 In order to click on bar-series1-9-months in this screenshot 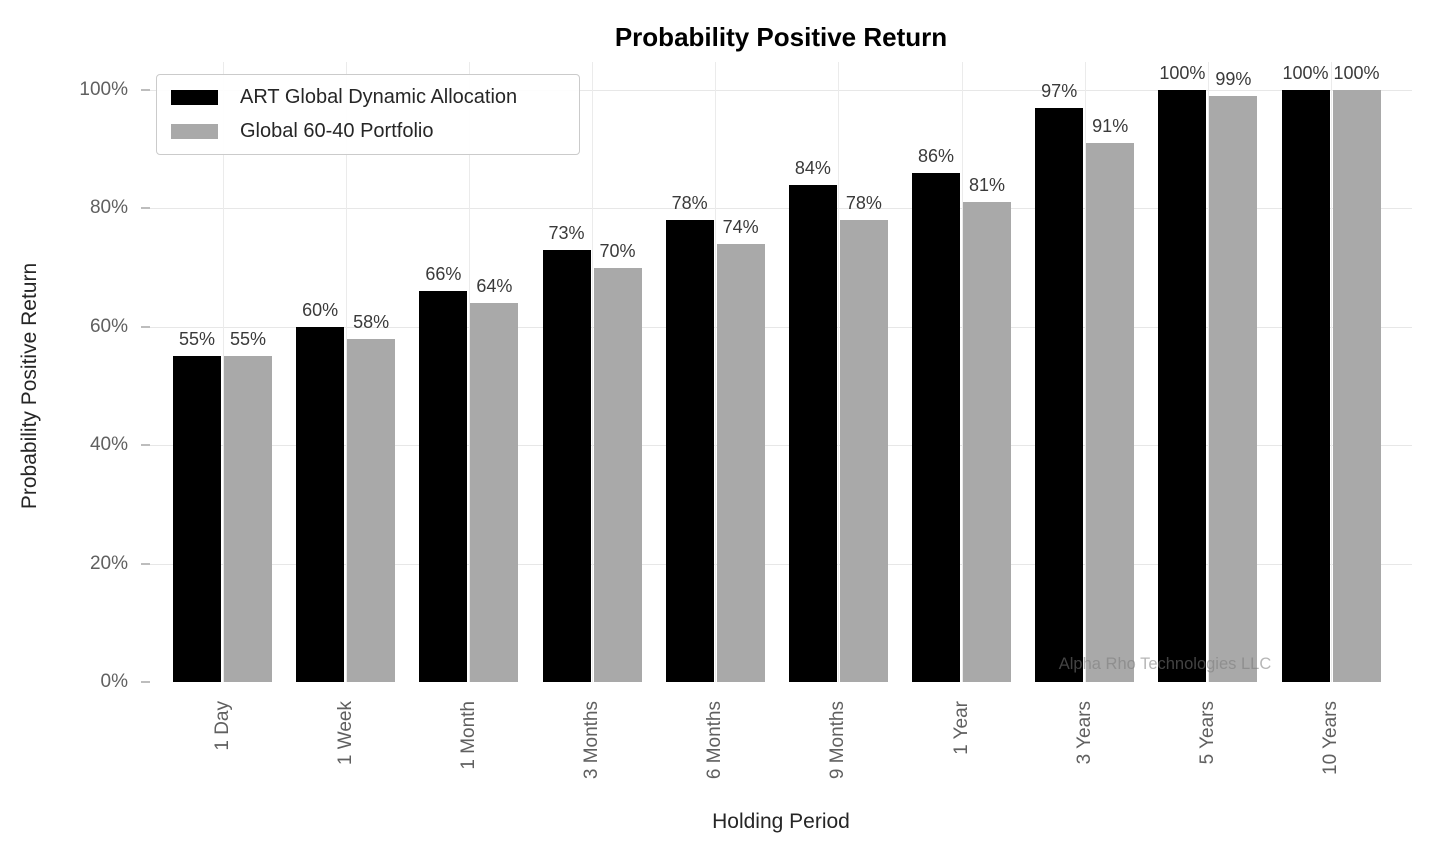, I will do `click(863, 451)`.